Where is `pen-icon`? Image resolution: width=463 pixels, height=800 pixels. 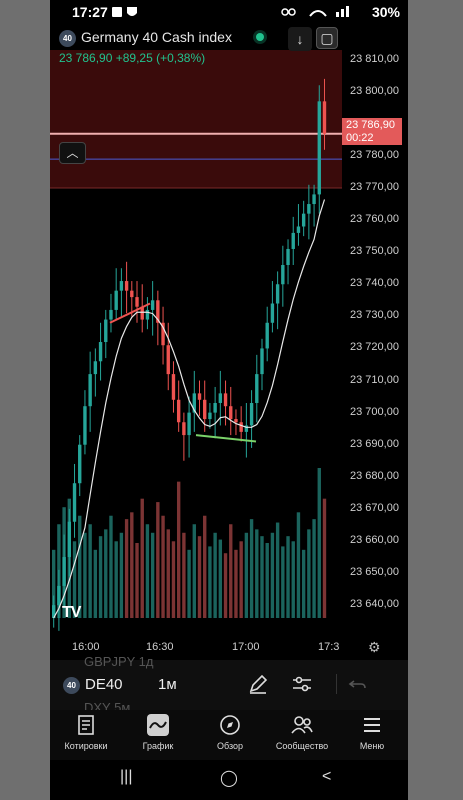 pen-icon is located at coordinates (258, 684).